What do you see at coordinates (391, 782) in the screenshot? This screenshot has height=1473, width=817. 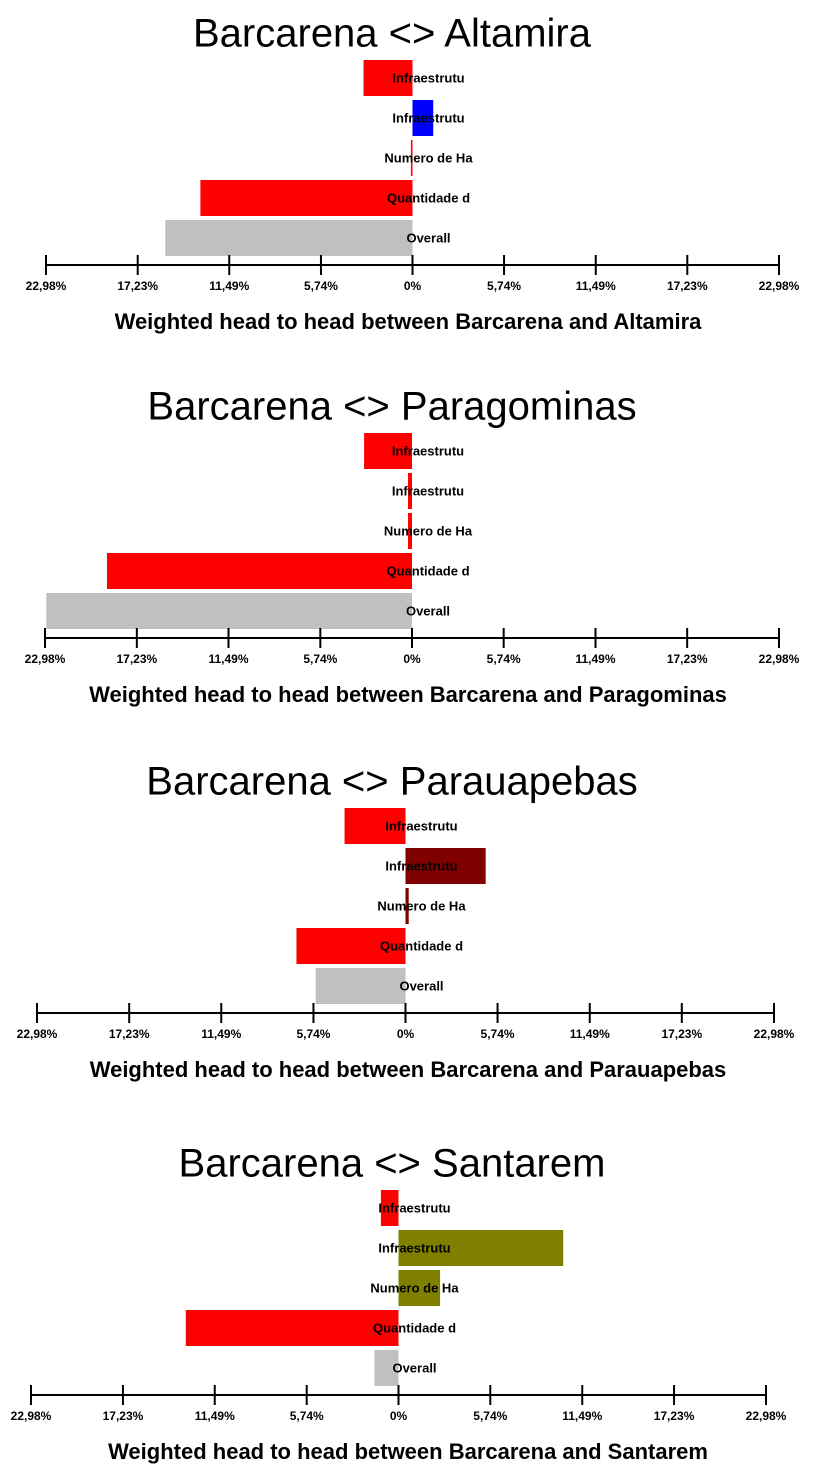 I see `chart-title: Barcarena <> Parauapebas` at bounding box center [391, 782].